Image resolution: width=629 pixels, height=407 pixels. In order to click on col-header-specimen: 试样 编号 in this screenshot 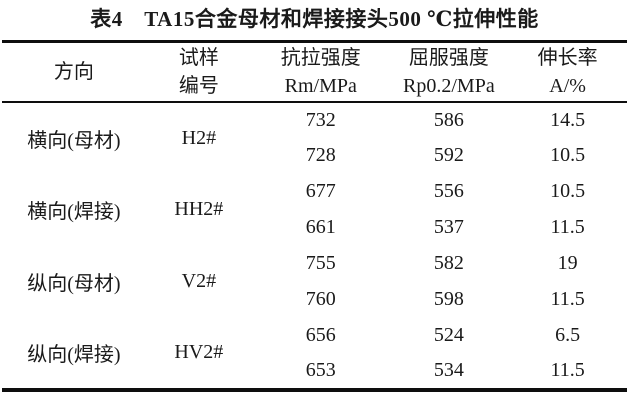, I will do `click(198, 72)`.